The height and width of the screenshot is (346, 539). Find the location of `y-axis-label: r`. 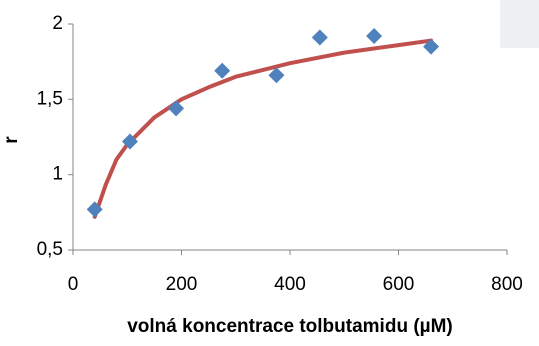

y-axis-label: r is located at coordinates (11, 140).